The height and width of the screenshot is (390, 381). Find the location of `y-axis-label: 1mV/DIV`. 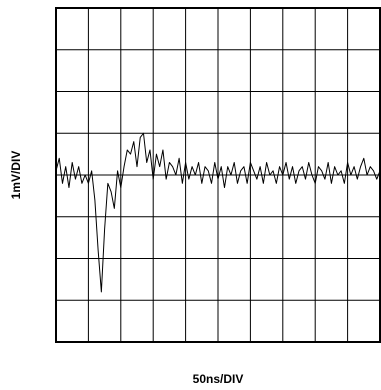

y-axis-label: 1mV/DIV is located at coordinates (16, 175).